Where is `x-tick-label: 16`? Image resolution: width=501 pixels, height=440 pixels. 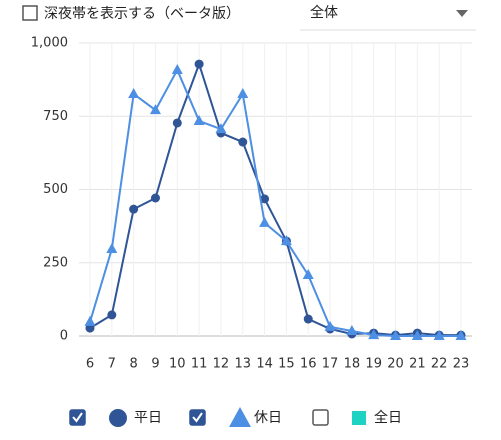
x-tick-label: 16 is located at coordinates (308, 364).